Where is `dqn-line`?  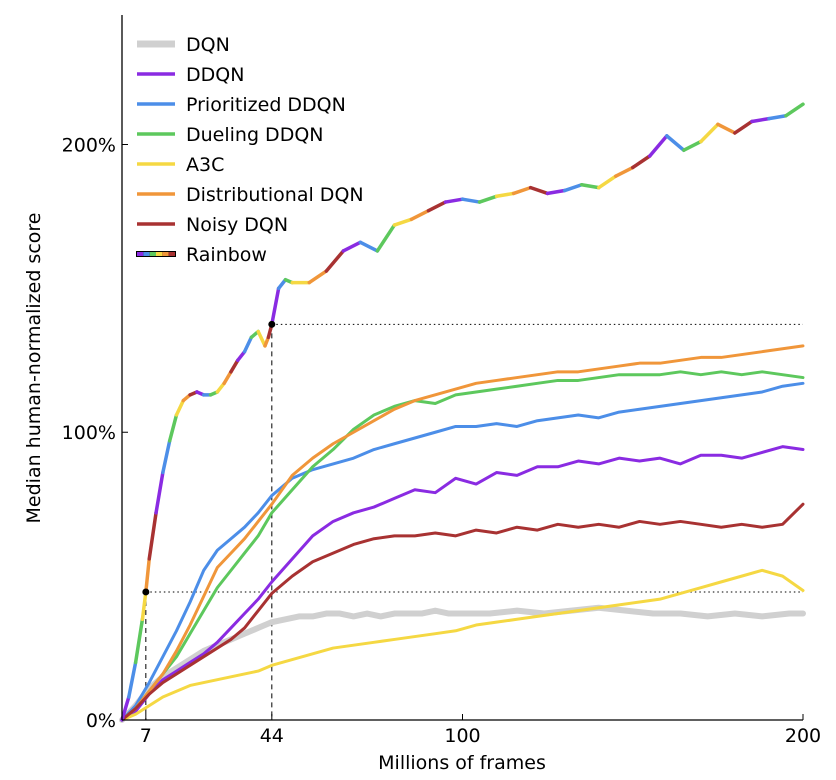
dqn-line is located at coordinates (462, 663).